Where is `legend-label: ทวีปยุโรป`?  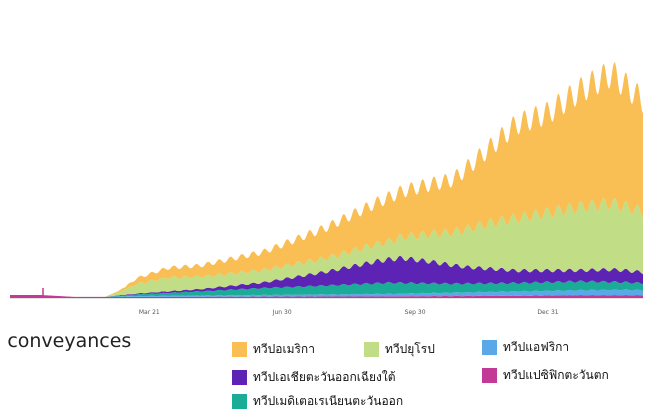 legend-label: ทวีปยุโรป is located at coordinates (410, 349).